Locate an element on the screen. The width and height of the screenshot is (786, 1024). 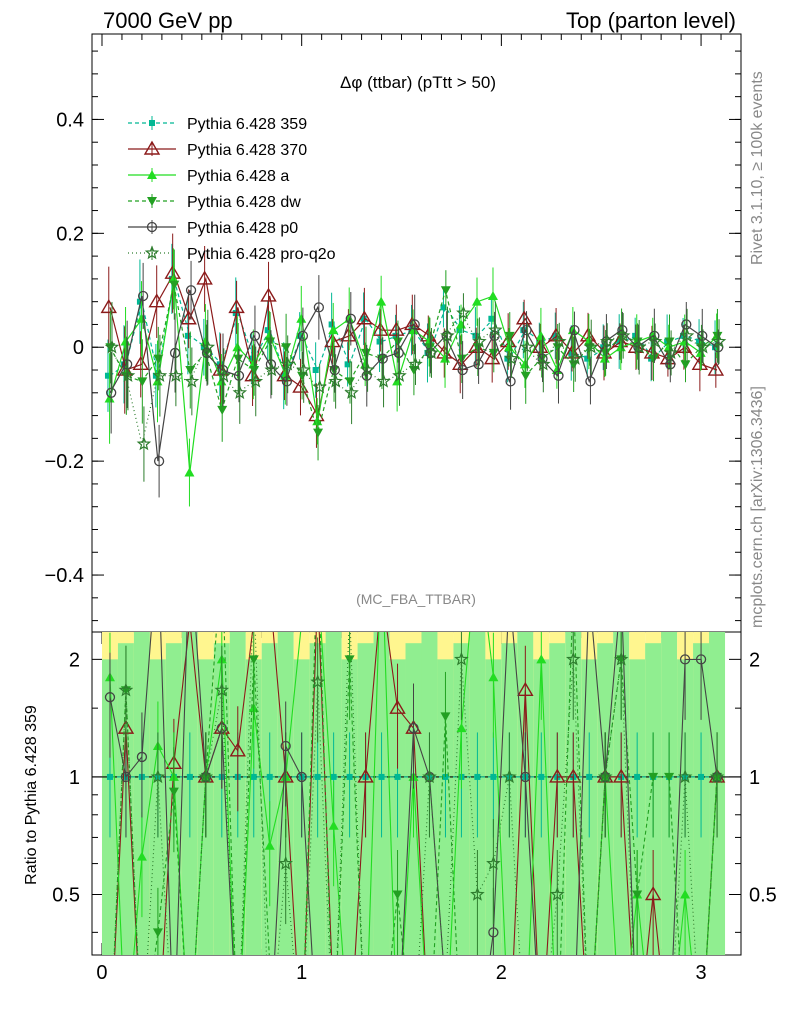
main-ytick: −0.2 is located at coordinates (393, 462).